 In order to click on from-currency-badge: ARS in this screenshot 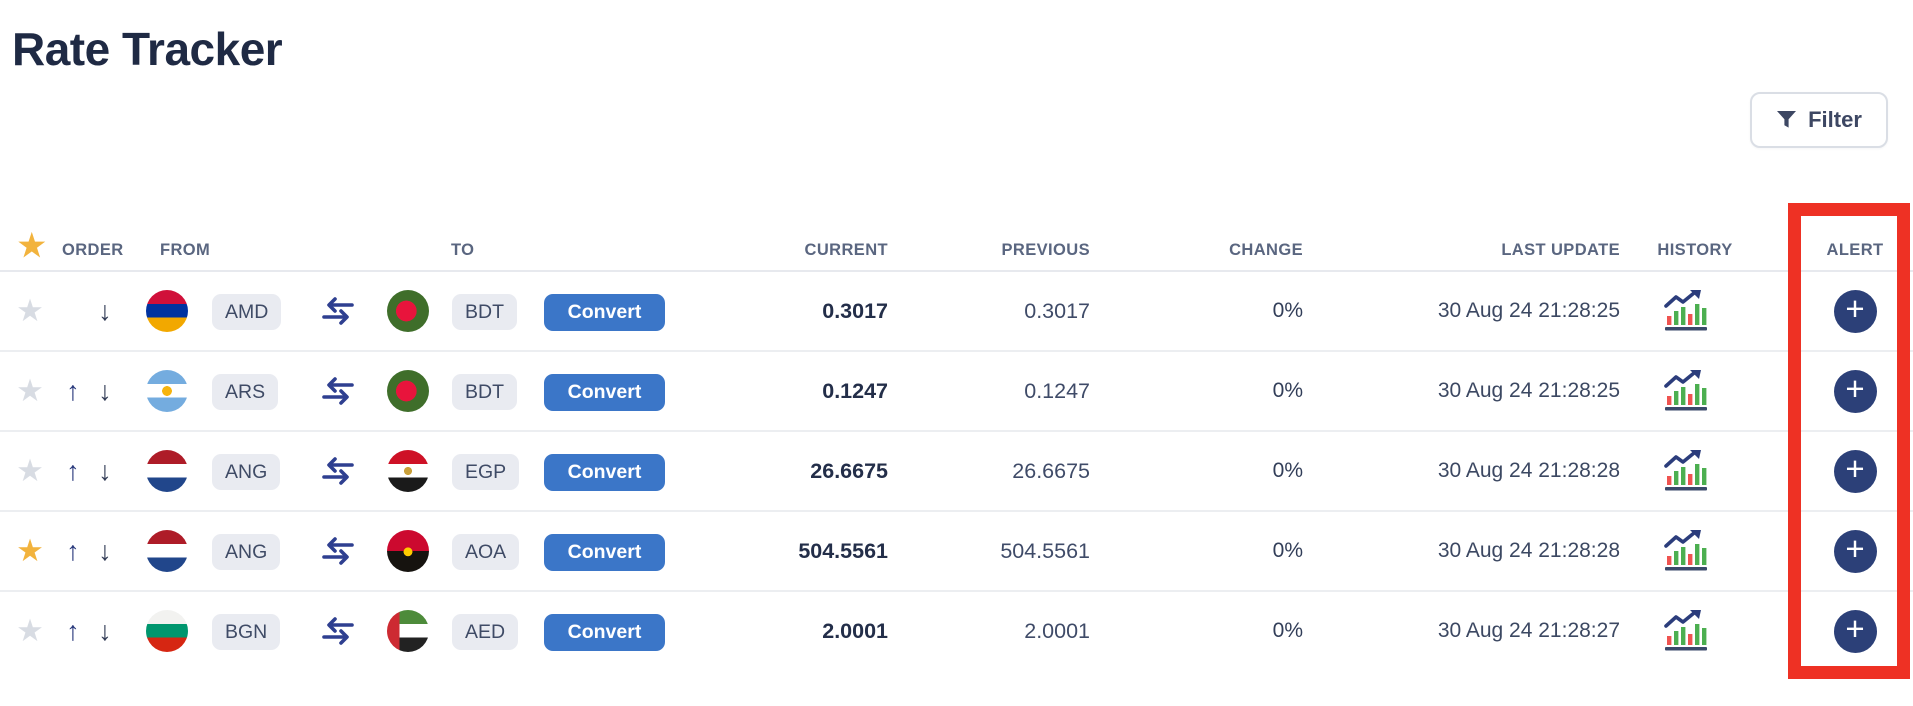, I will do `click(245, 392)`.